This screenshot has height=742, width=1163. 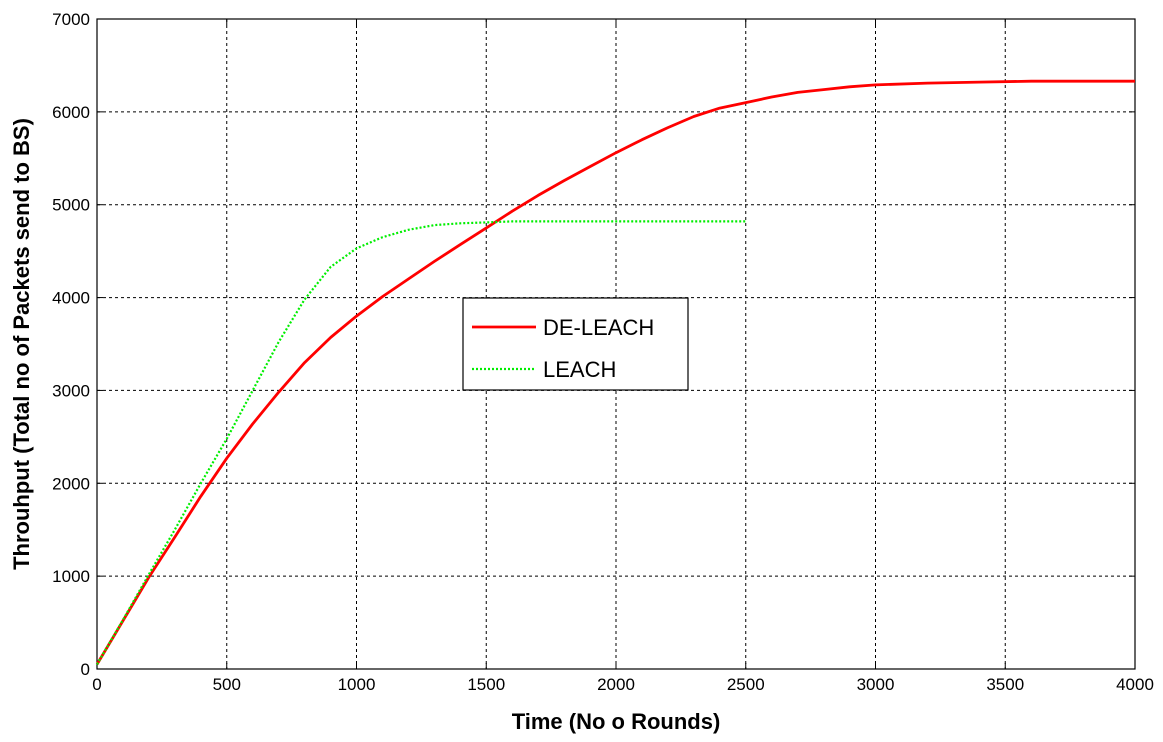 What do you see at coordinates (1135, 684) in the screenshot?
I see `x-tick-label: 4000` at bounding box center [1135, 684].